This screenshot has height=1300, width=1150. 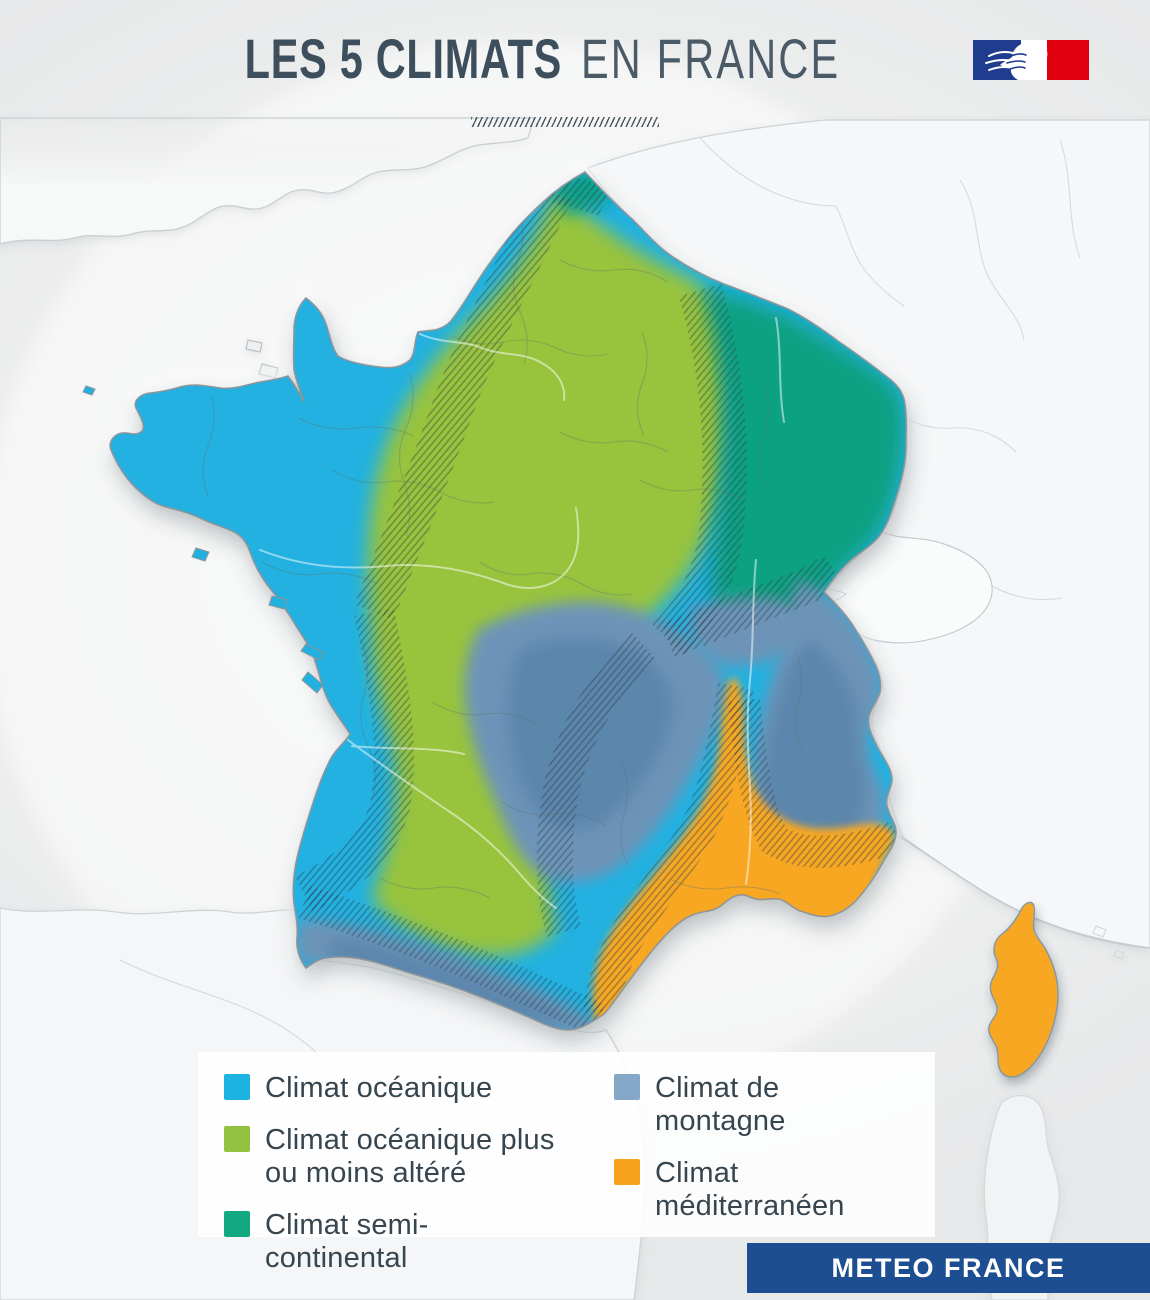 What do you see at coordinates (750, 1189) in the screenshot?
I see `legend-label: Climat méditerranéen` at bounding box center [750, 1189].